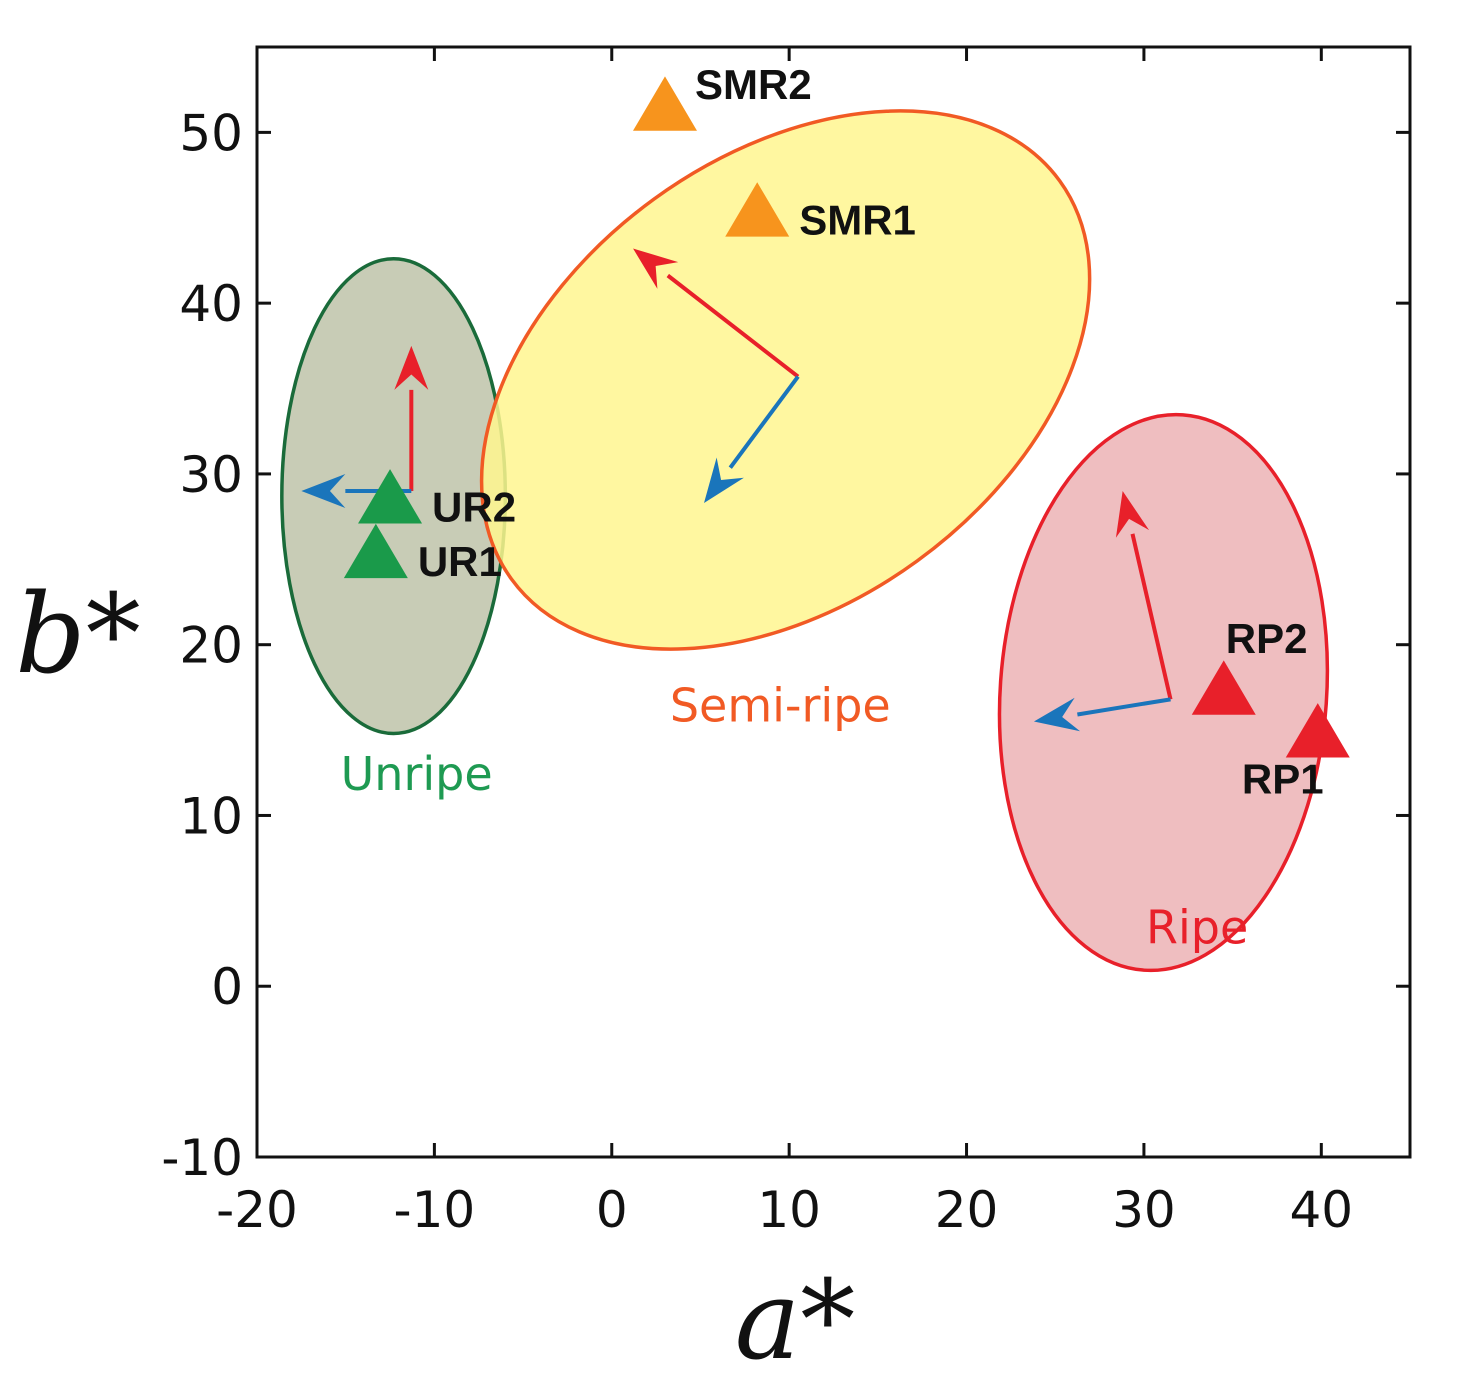 Image resolution: width=1470 pixels, height=1382 pixels. What do you see at coordinates (211, 646) in the screenshot?
I see `y-tick-label: 20` at bounding box center [211, 646].